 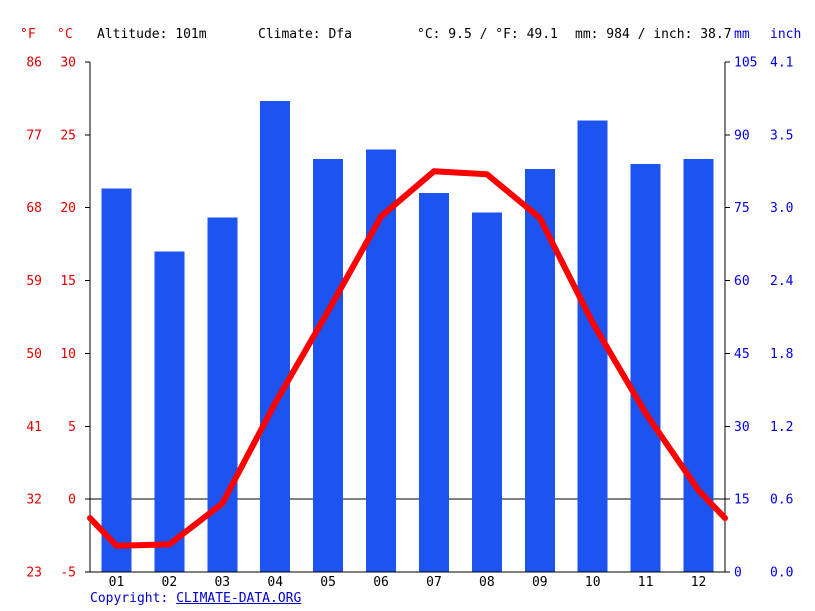 I want to click on fahrenheit-tick-label: 41, so click(x=34, y=427).